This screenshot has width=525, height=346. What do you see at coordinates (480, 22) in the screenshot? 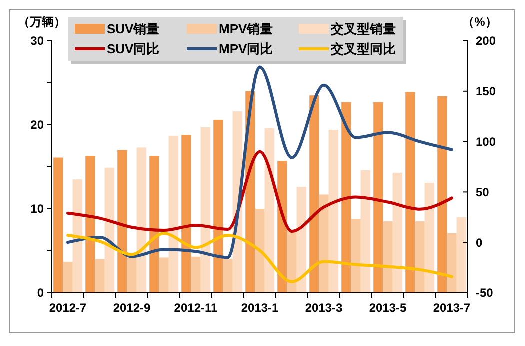
I see `y2-axis-title: （%）` at bounding box center [480, 22].